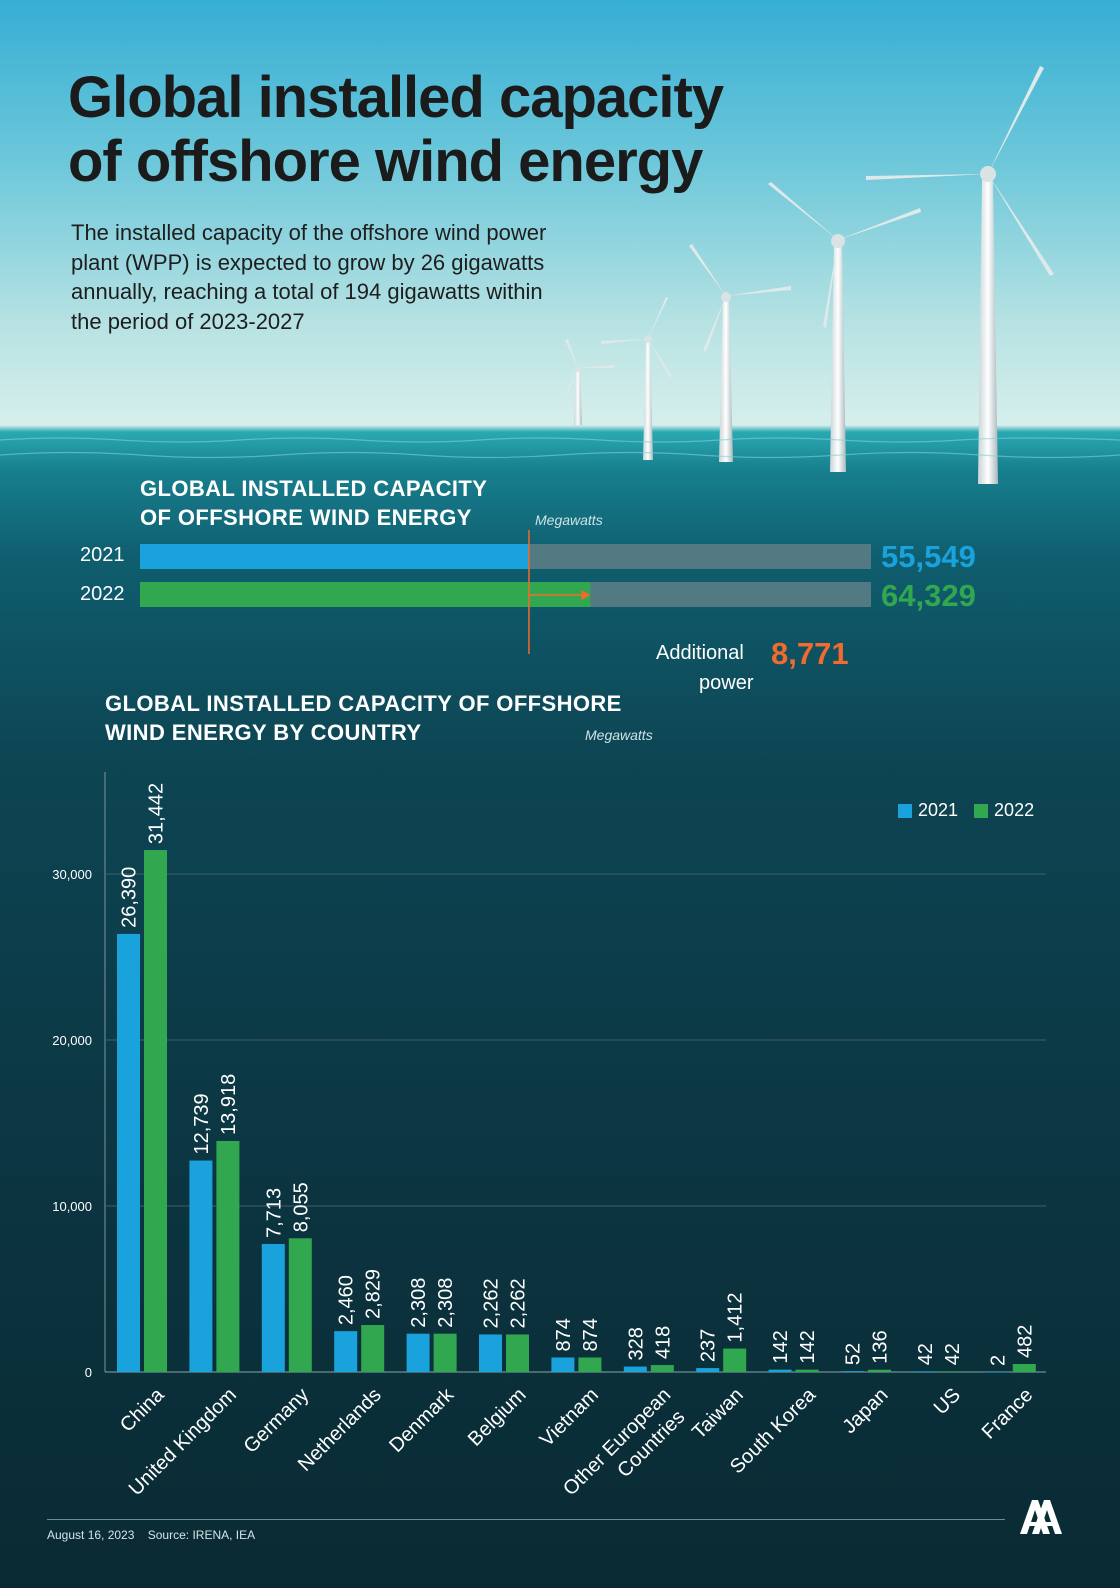 This screenshot has width=1120, height=1588. Describe the element at coordinates (700, 653) in the screenshot. I see `additional-label-1: Additional` at that location.